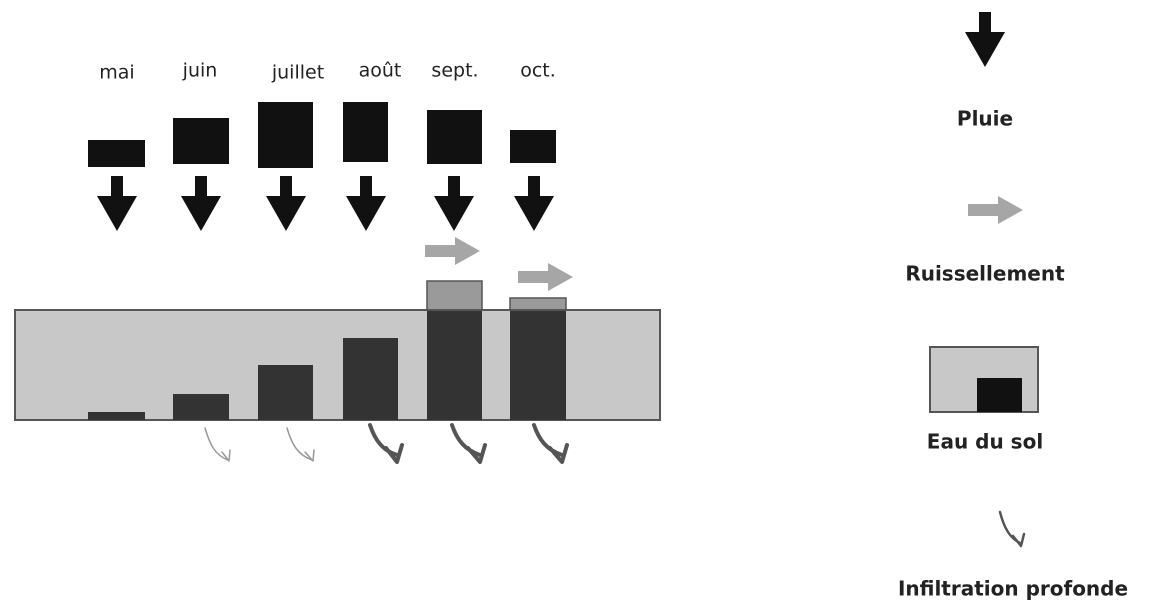 The width and height of the screenshot is (1162, 605). What do you see at coordinates (116, 73) in the screenshot?
I see `month-label: mai` at bounding box center [116, 73].